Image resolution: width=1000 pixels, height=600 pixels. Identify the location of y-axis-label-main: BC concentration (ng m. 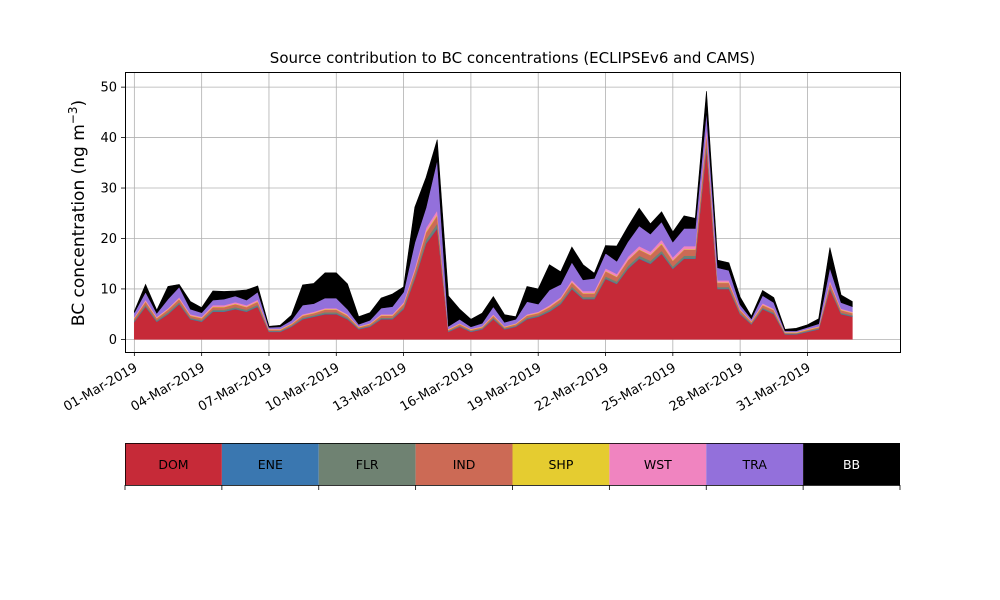
(79, 225).